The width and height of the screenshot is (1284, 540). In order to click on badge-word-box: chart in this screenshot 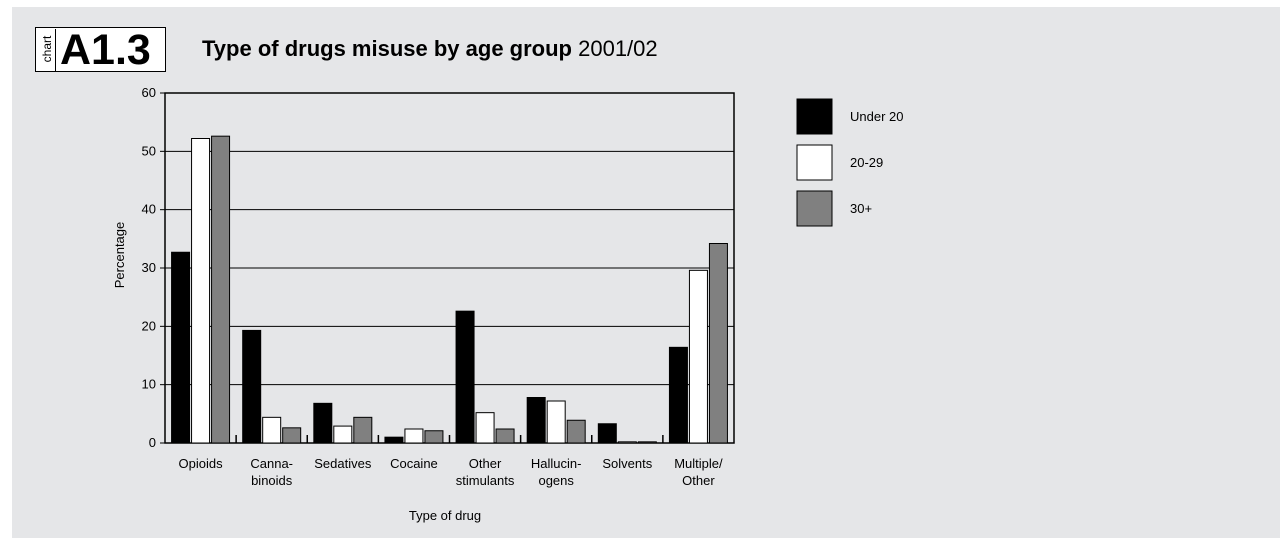, I will do `click(47, 50)`.